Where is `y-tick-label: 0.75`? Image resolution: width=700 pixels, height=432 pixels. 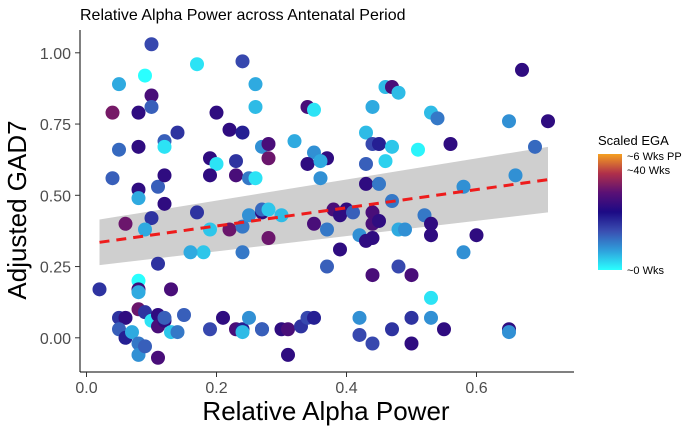 y-tick-label: 0.75 is located at coordinates (55, 125).